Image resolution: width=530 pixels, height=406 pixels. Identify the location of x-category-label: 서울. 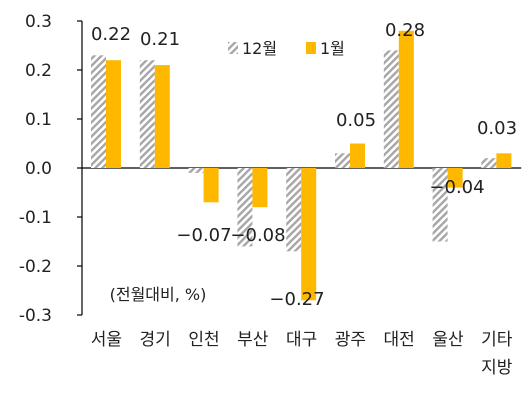
(106, 340).